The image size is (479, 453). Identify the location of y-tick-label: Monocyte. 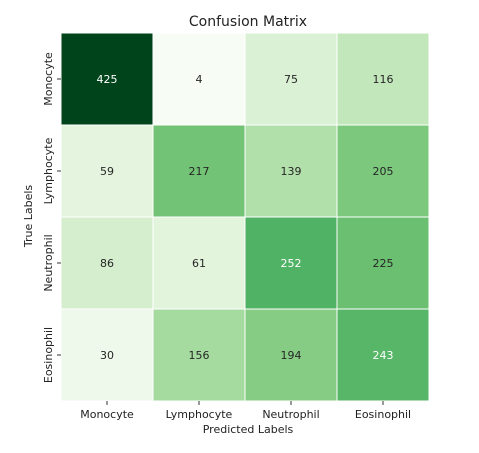
(48, 79).